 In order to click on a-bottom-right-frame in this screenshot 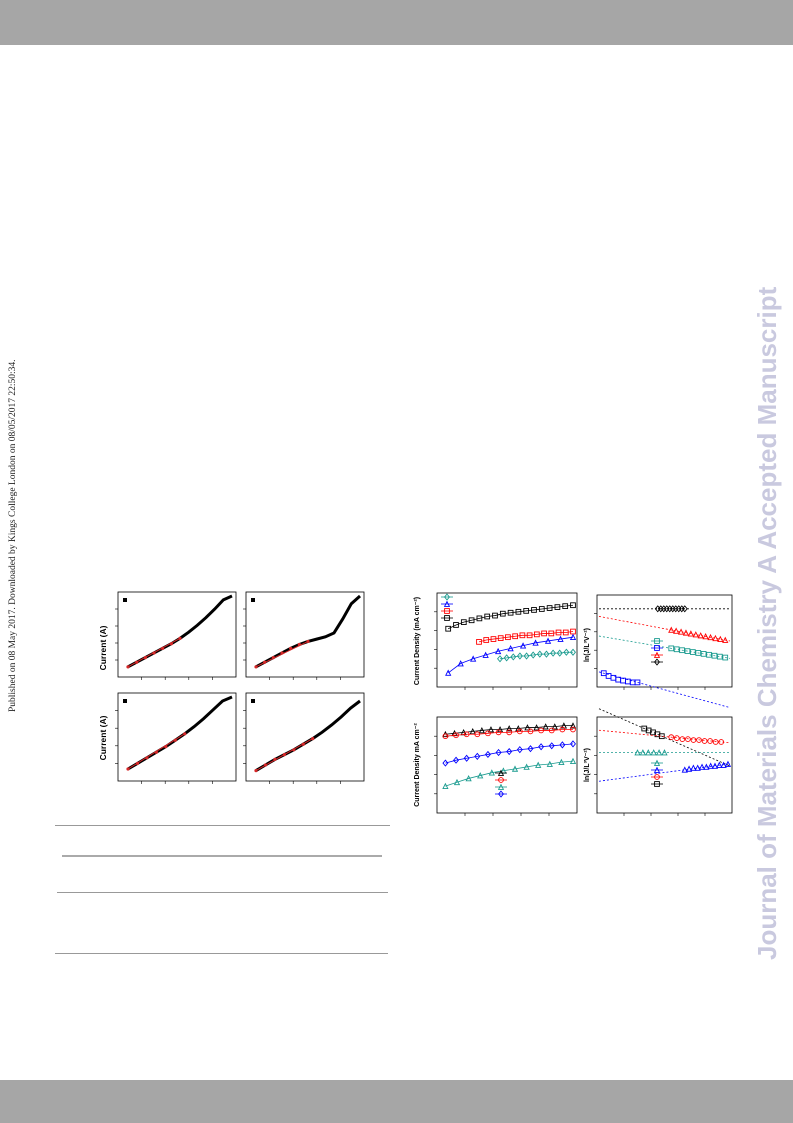, I will do `click(305, 737)`.